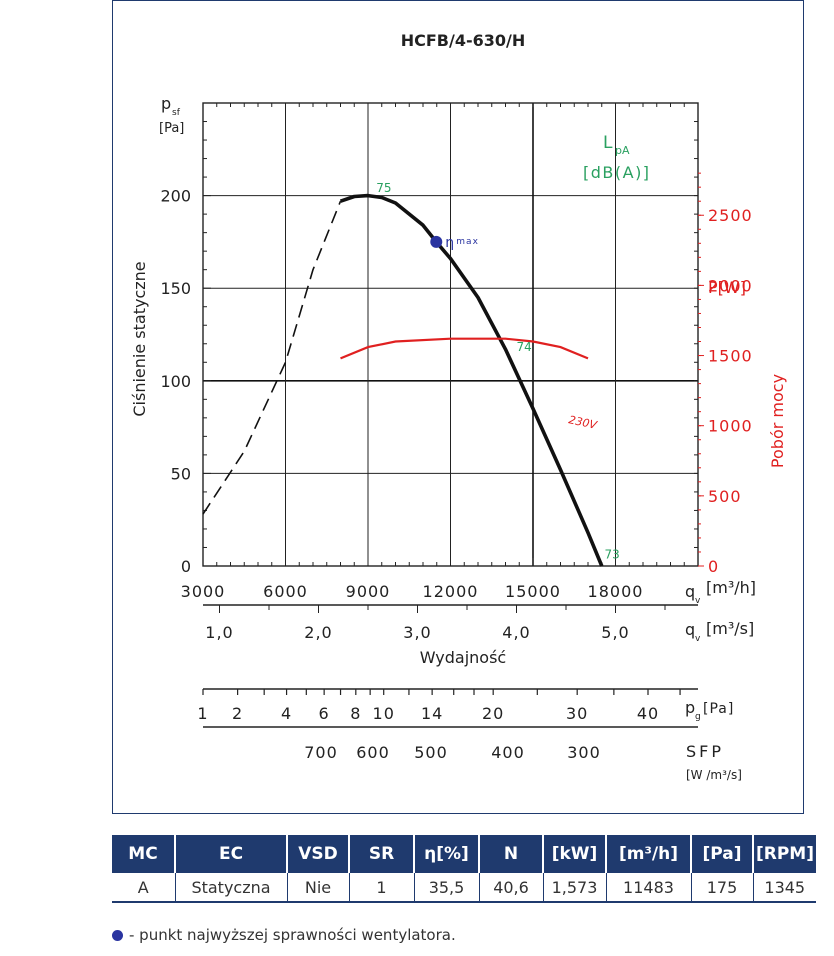 The width and height of the screenshot is (834, 956). Describe the element at coordinates (203, 591) in the screenshot. I see `x-tick-label-m3h: 3000` at that location.